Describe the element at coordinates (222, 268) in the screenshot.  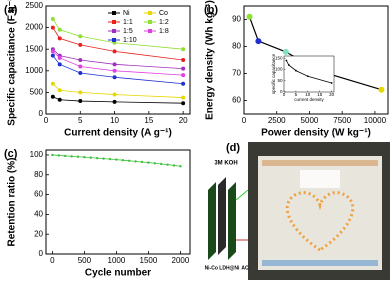
I see `electrode-label: Ni-Co LDH@Ni` at that location.